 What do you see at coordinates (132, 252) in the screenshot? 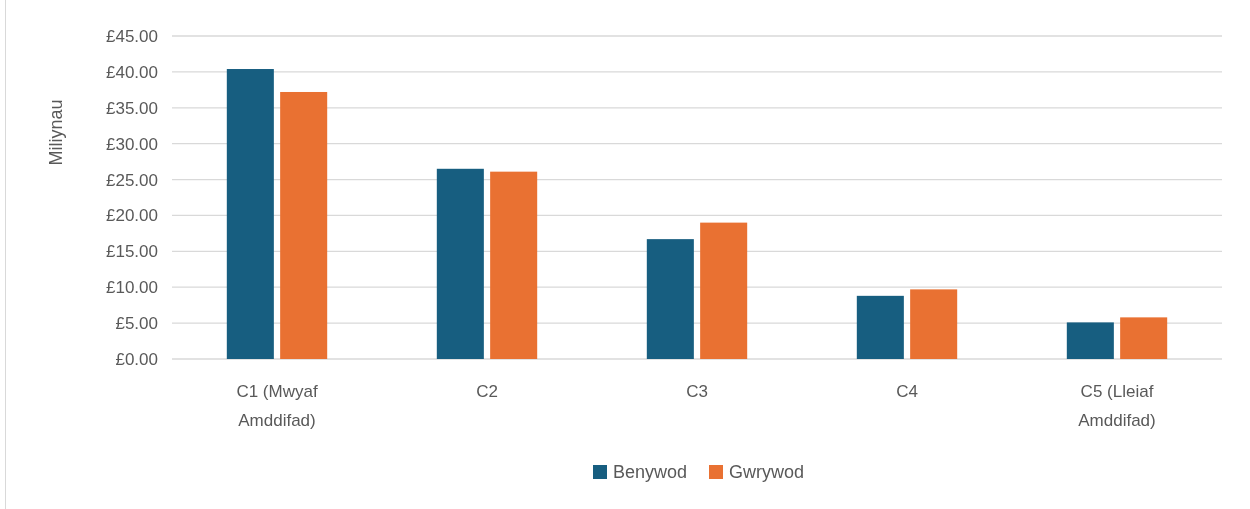
I see `y-tick-label: £15.00` at bounding box center [132, 252].